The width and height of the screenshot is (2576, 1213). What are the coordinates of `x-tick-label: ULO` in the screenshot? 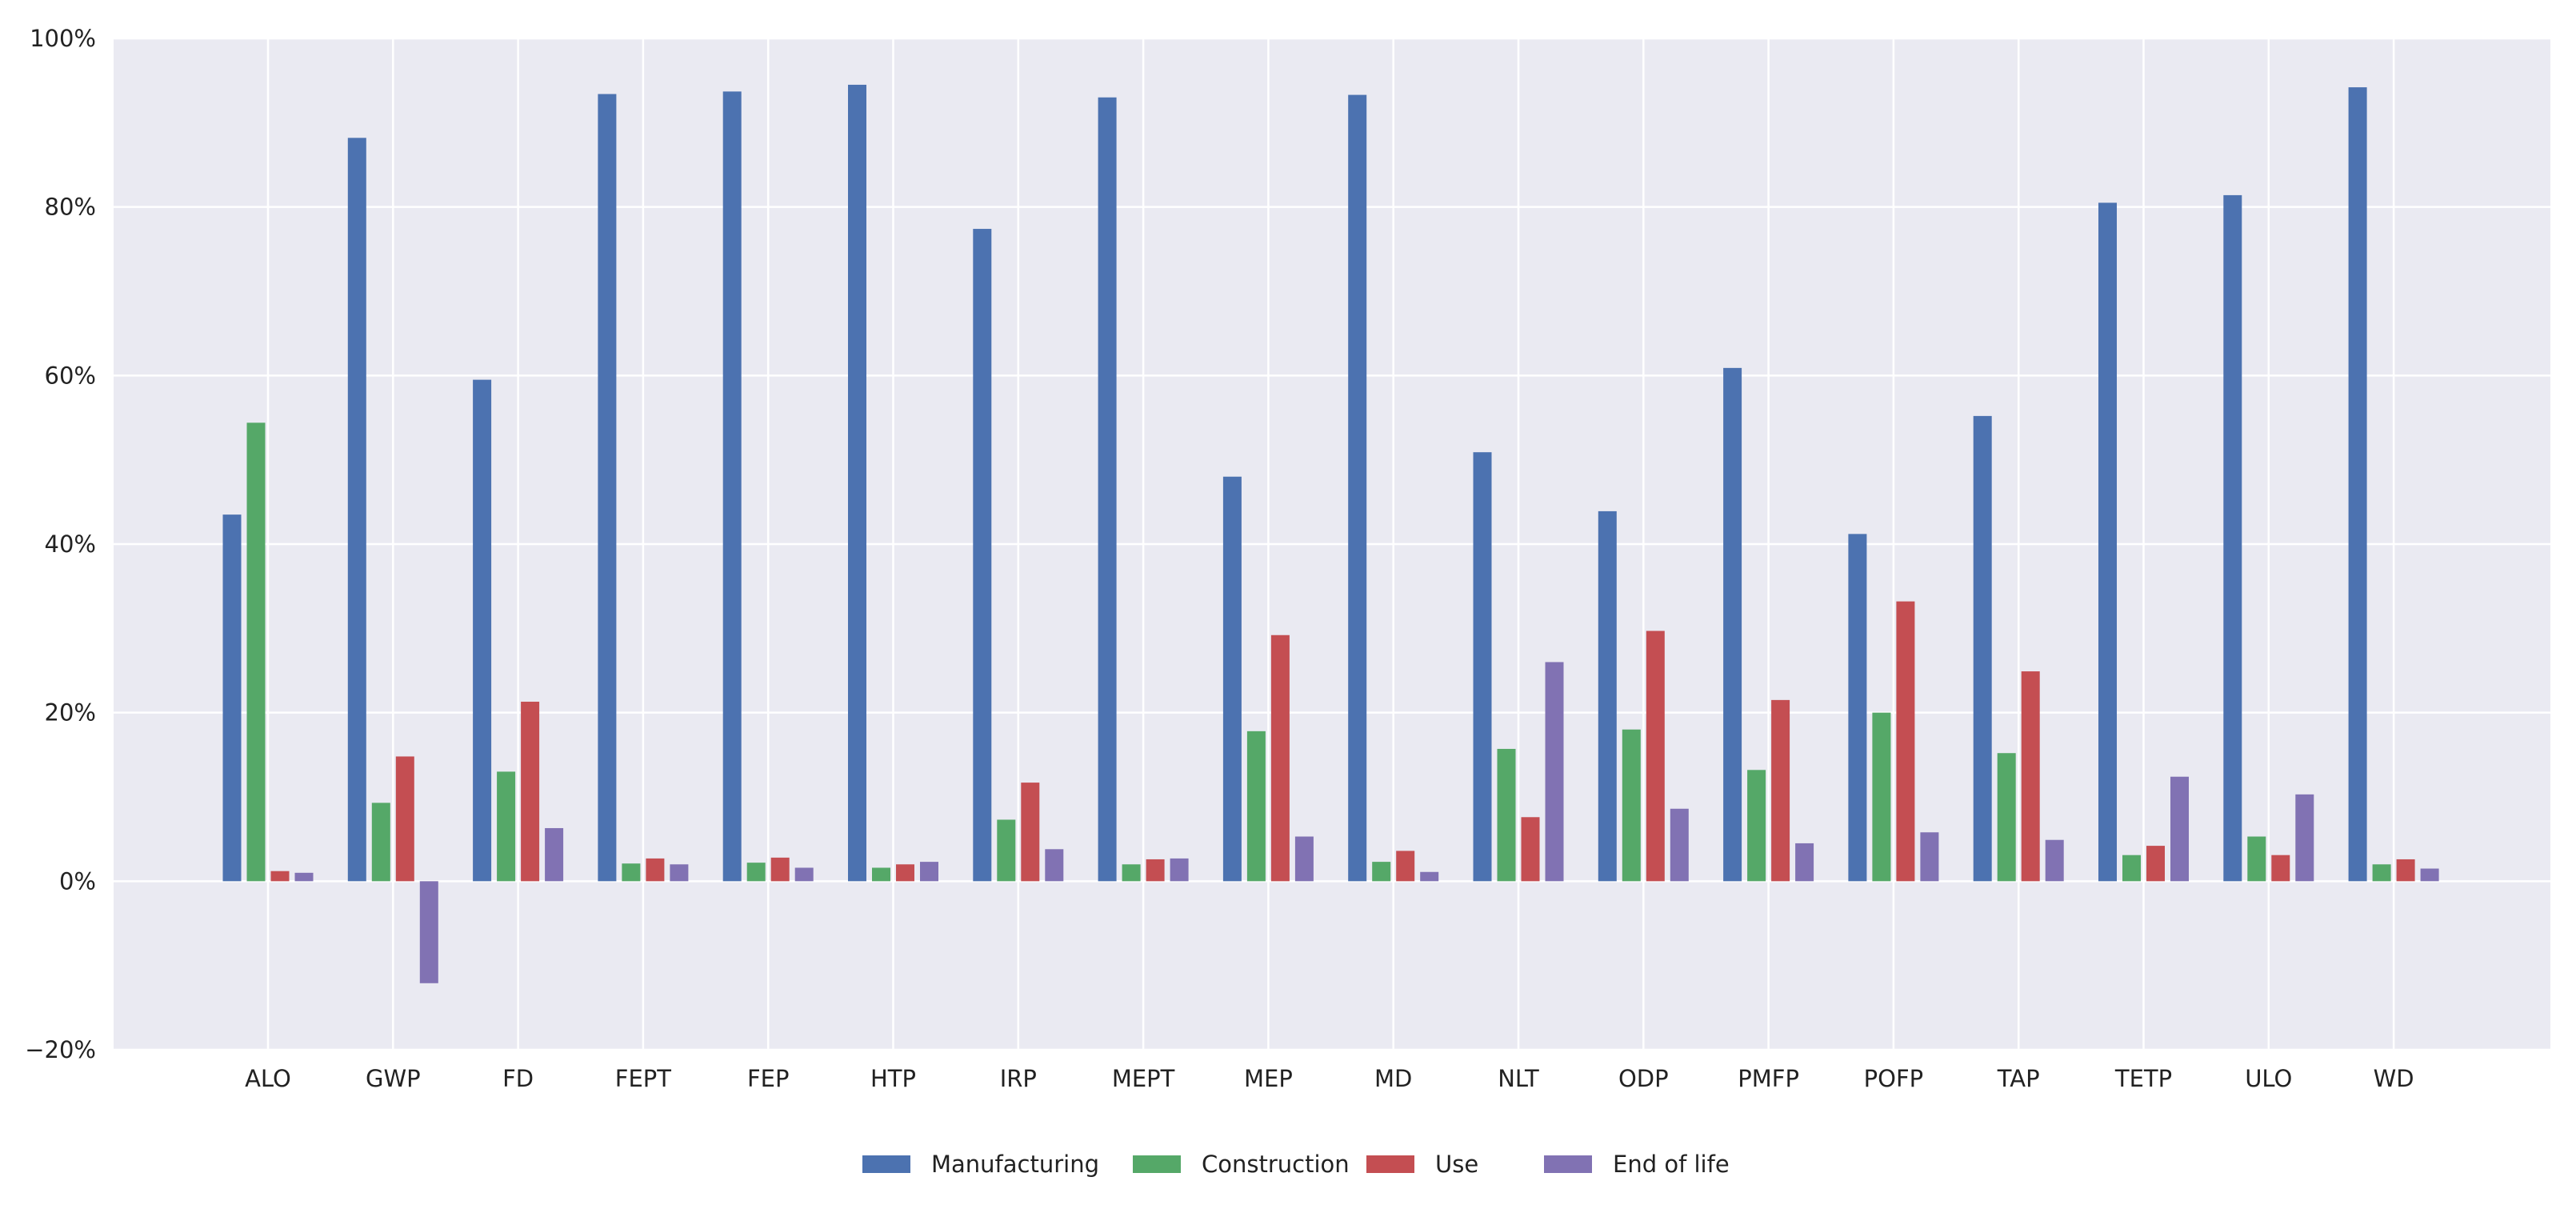 It's located at (2268, 1078).